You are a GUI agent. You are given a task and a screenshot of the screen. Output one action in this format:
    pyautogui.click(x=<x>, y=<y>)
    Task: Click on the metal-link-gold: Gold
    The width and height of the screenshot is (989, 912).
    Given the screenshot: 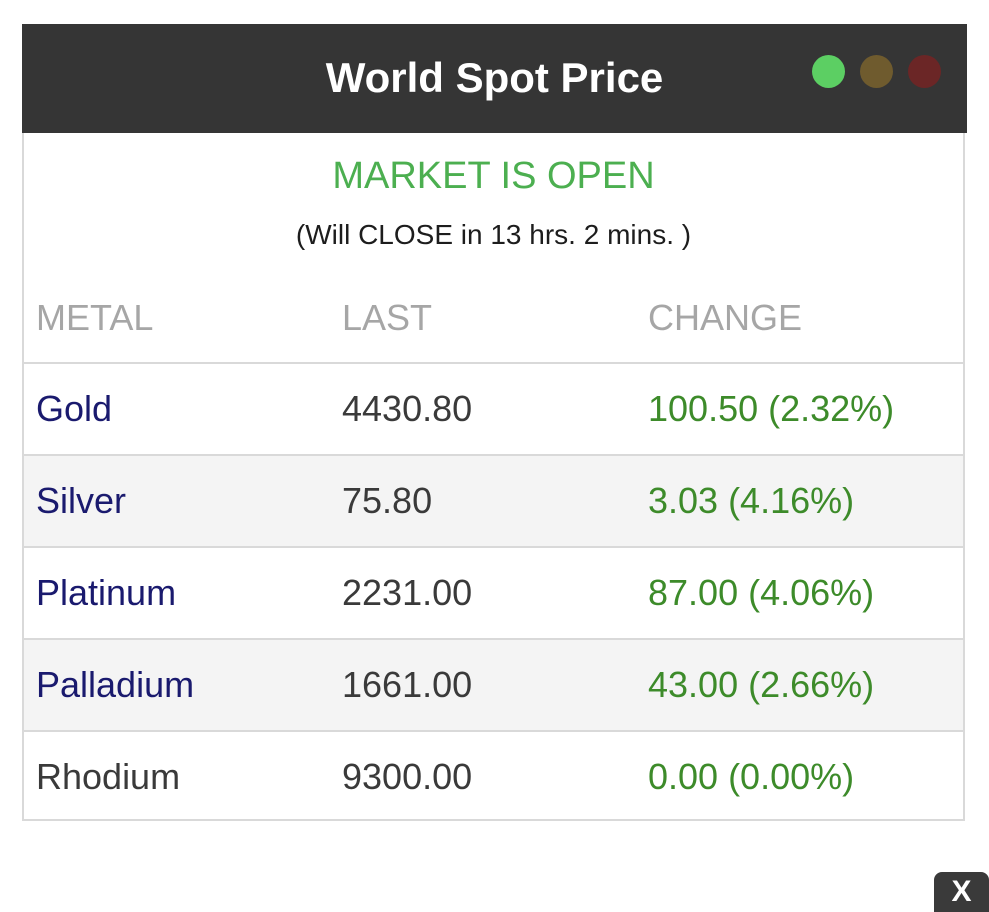 What is the action you would take?
    pyautogui.click(x=74, y=408)
    